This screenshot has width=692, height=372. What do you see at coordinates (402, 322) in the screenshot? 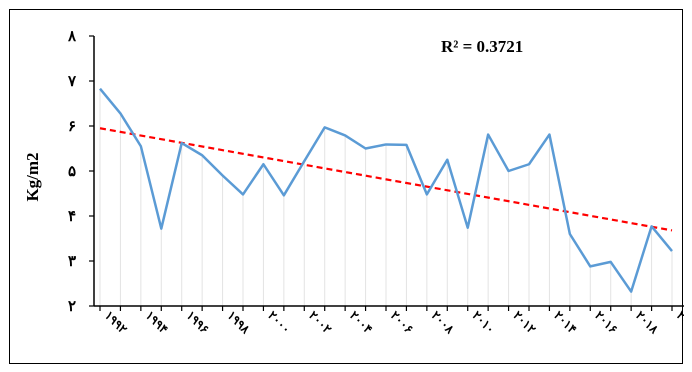
I see `x-tick-label: ۲۰۰۶` at bounding box center [402, 322].